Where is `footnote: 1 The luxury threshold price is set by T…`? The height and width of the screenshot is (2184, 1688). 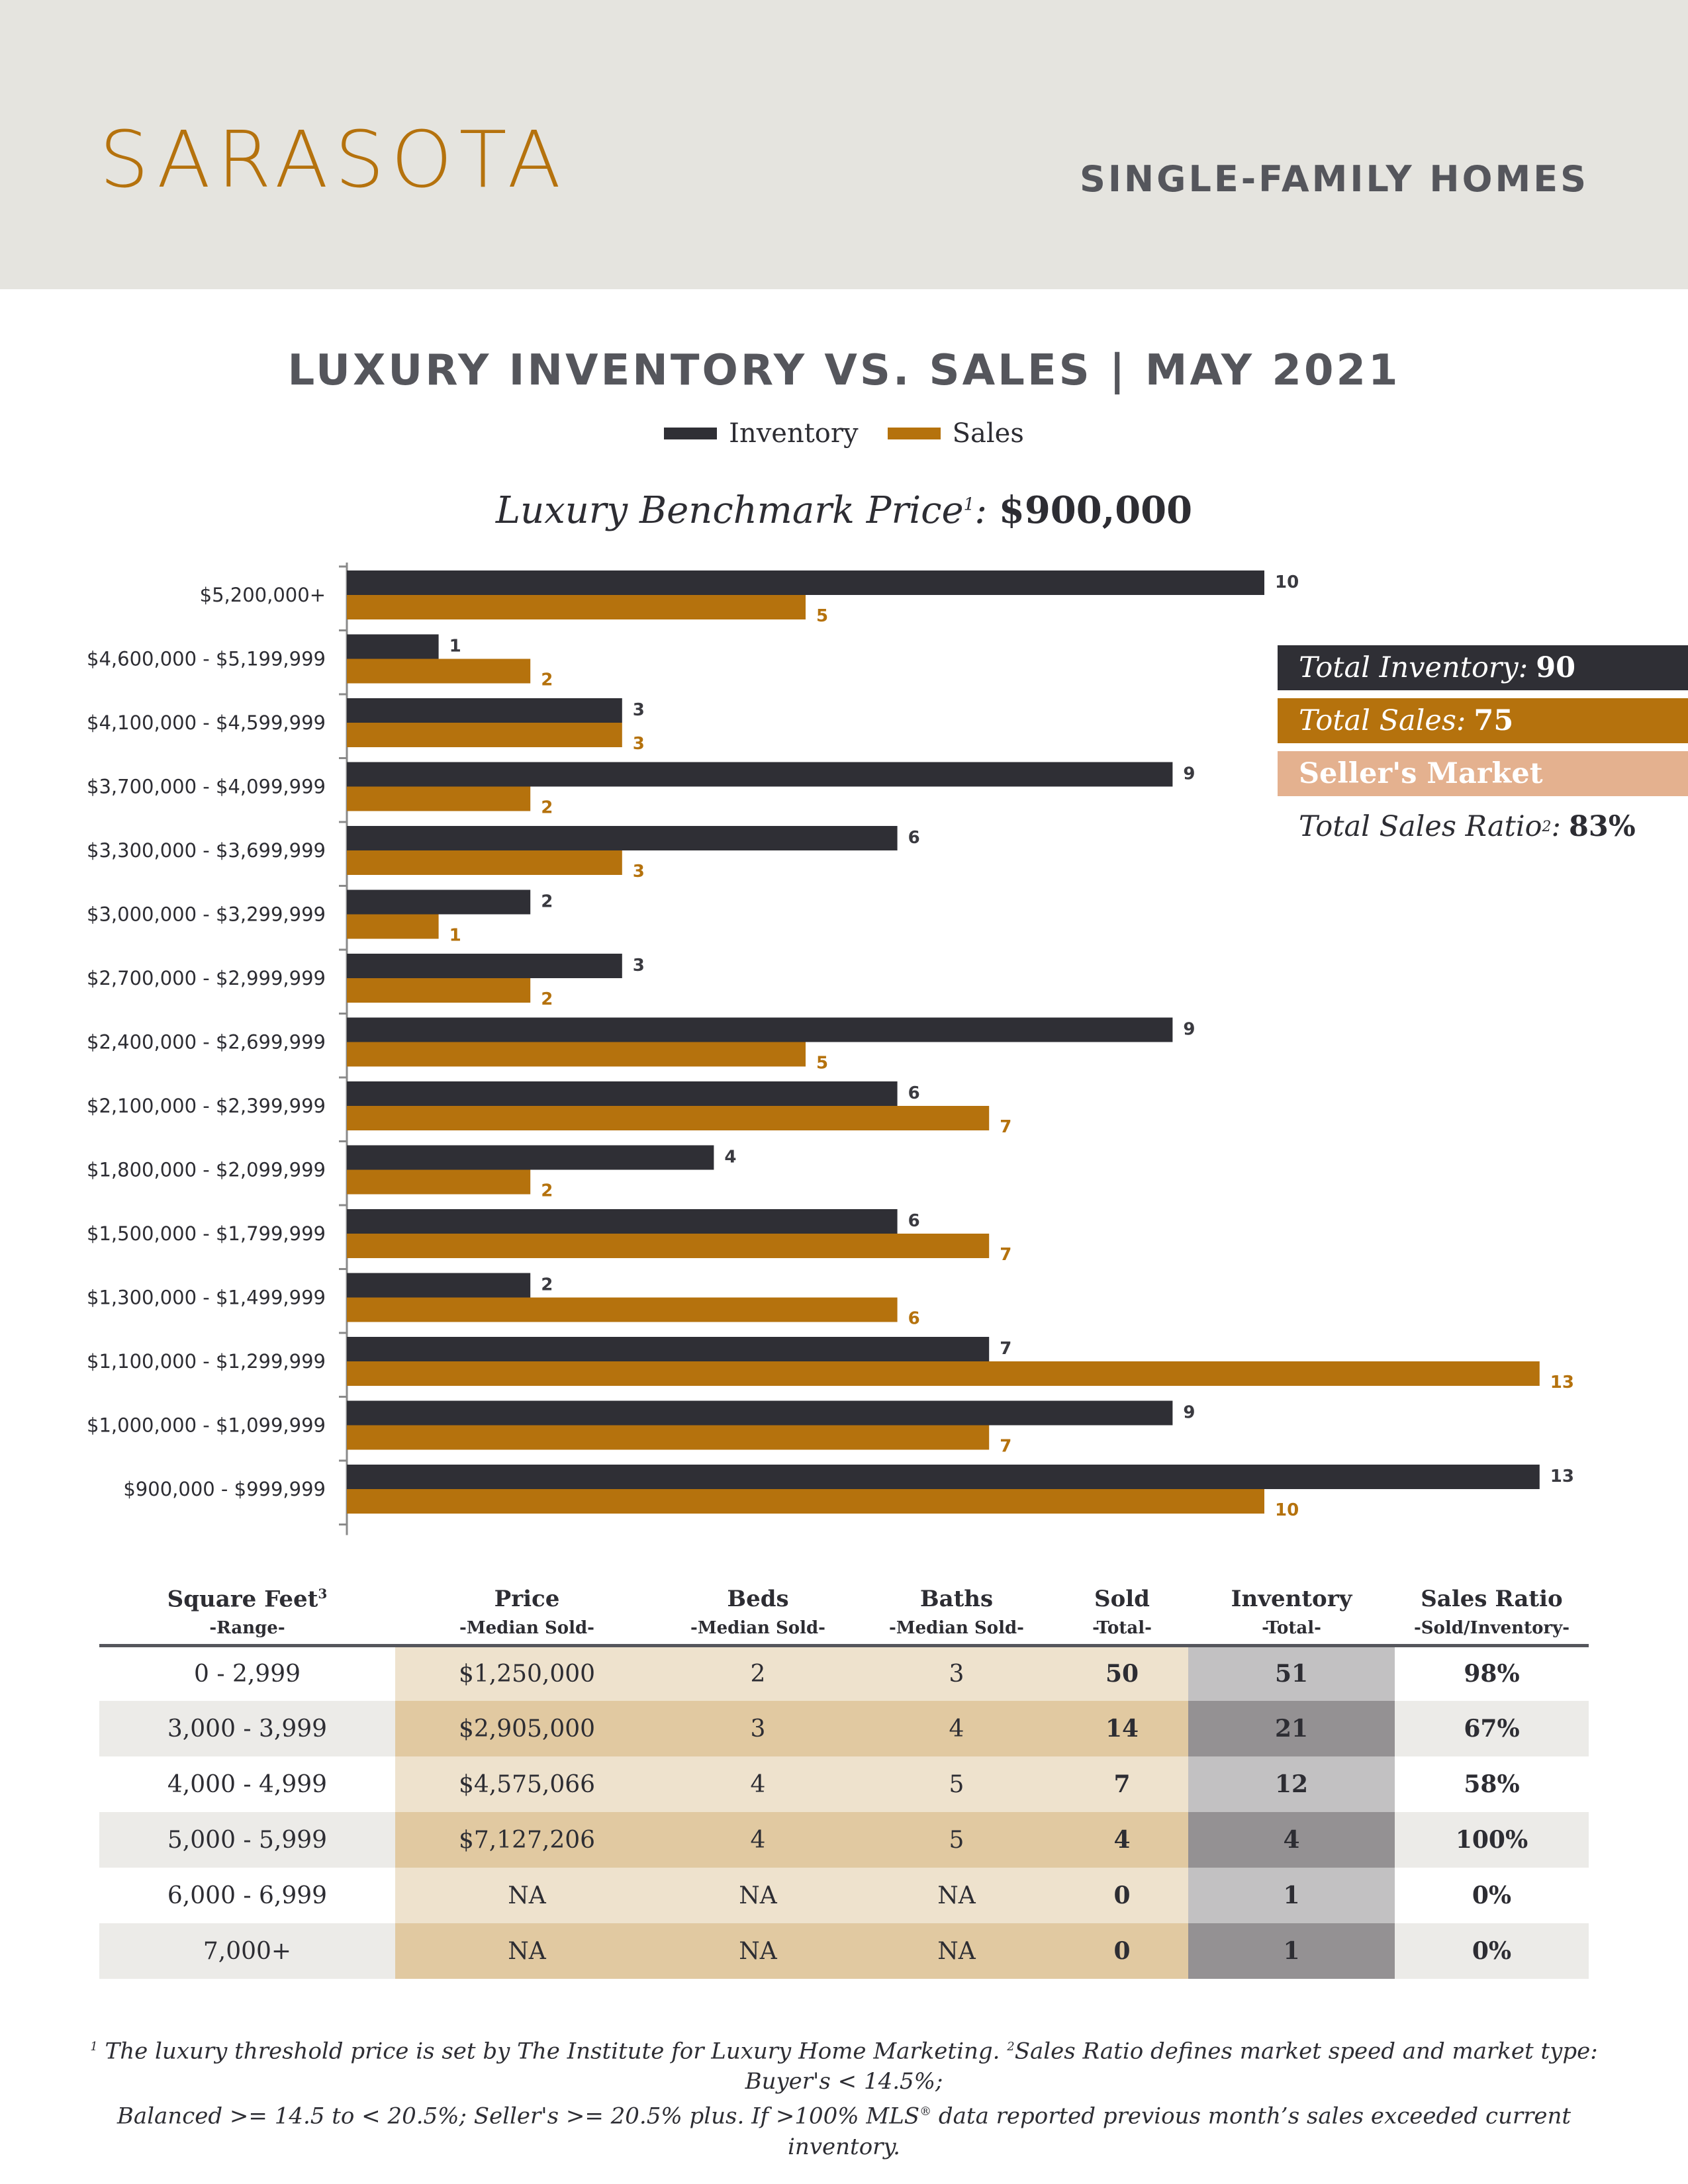
footnote: 1 The luxury threshold price is set by T… is located at coordinates (844, 2097).